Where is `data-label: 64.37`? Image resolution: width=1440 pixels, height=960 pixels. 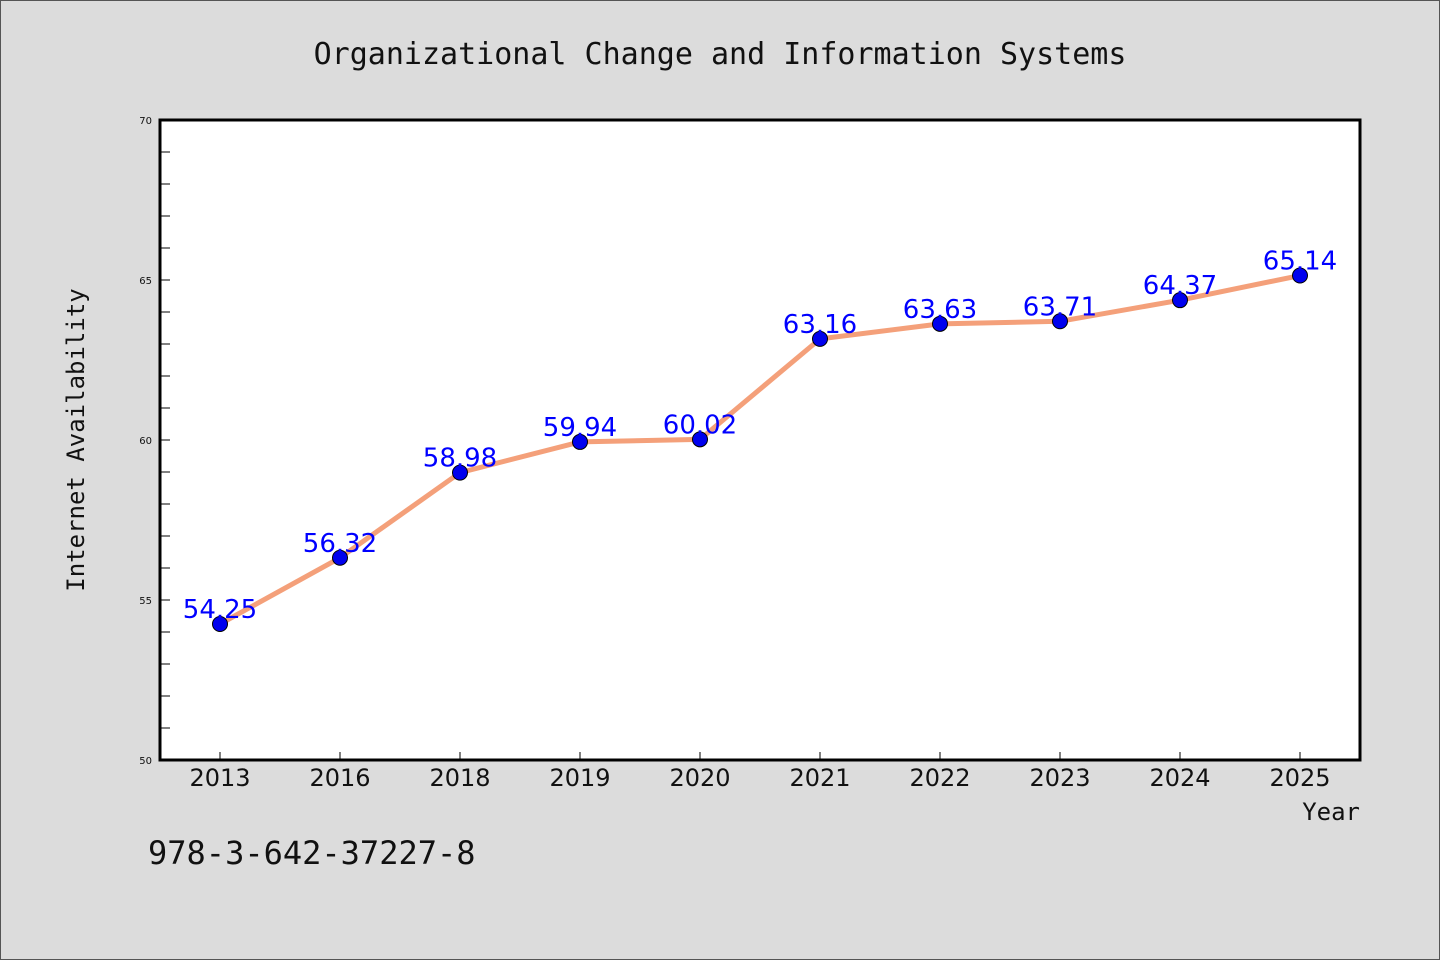
data-label: 64.37 is located at coordinates (1180, 286).